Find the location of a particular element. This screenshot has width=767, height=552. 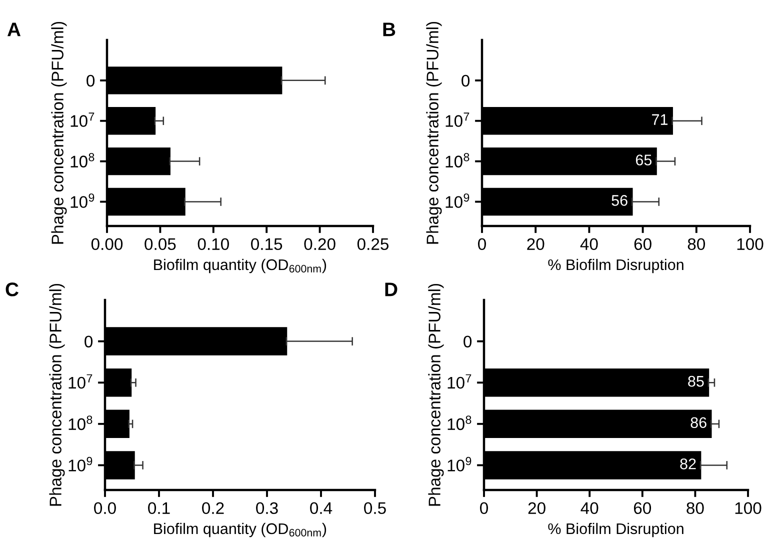

x-tick-label: 0.0 is located at coordinates (105, 508).